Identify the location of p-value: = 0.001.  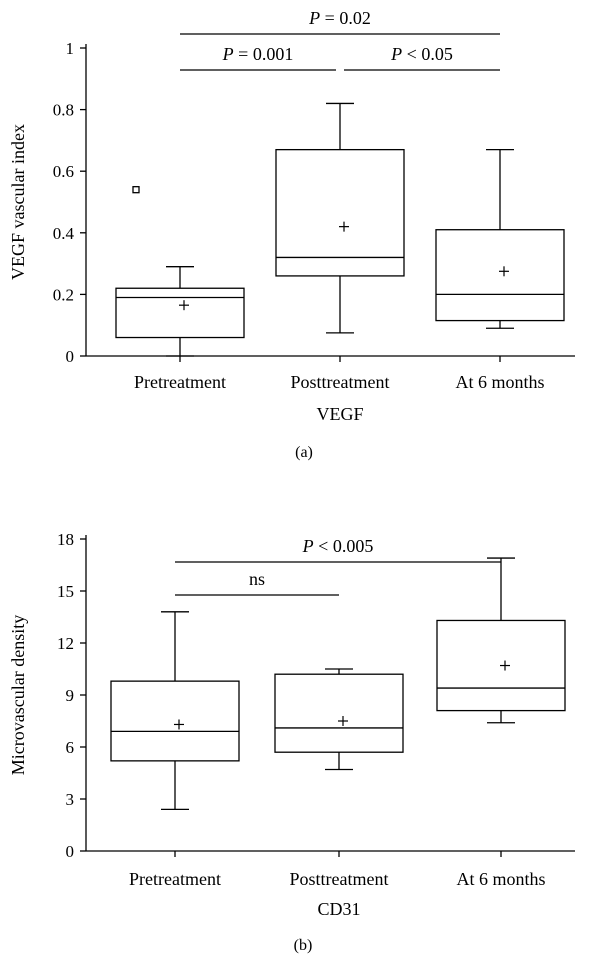
(264, 54).